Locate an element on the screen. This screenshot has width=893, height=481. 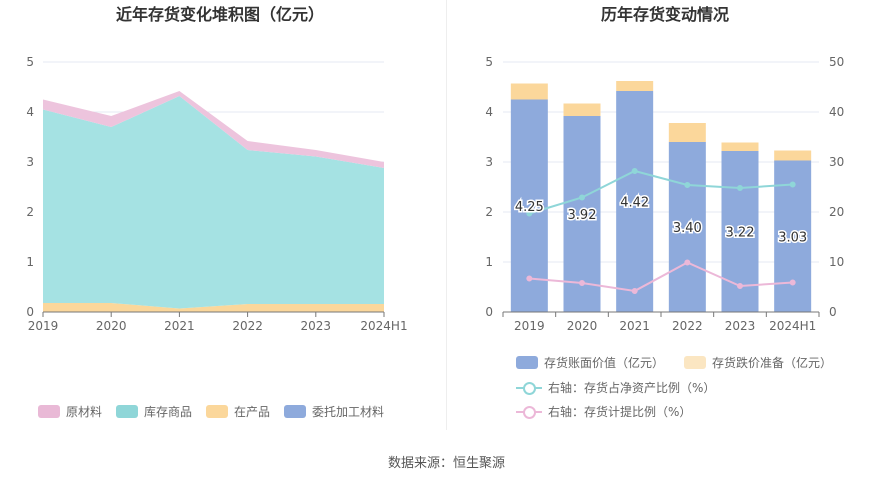
chart2-legend-row1: 存货账面价值（亿元） 存货跌价准备（亿元） is located at coordinates (674, 362).